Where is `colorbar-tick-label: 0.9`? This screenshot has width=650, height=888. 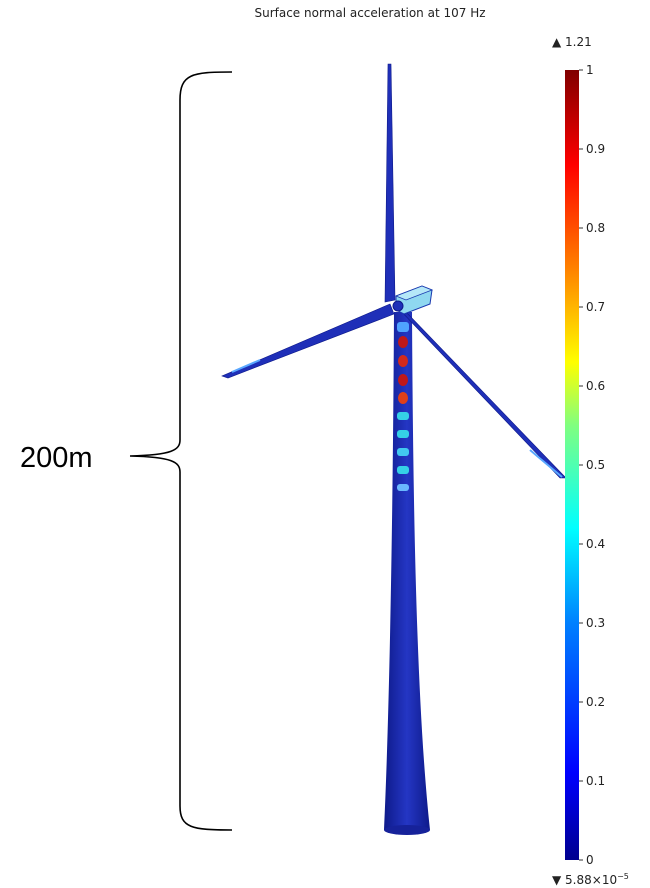
colorbar-tick-label: 0.9 is located at coordinates (595, 149).